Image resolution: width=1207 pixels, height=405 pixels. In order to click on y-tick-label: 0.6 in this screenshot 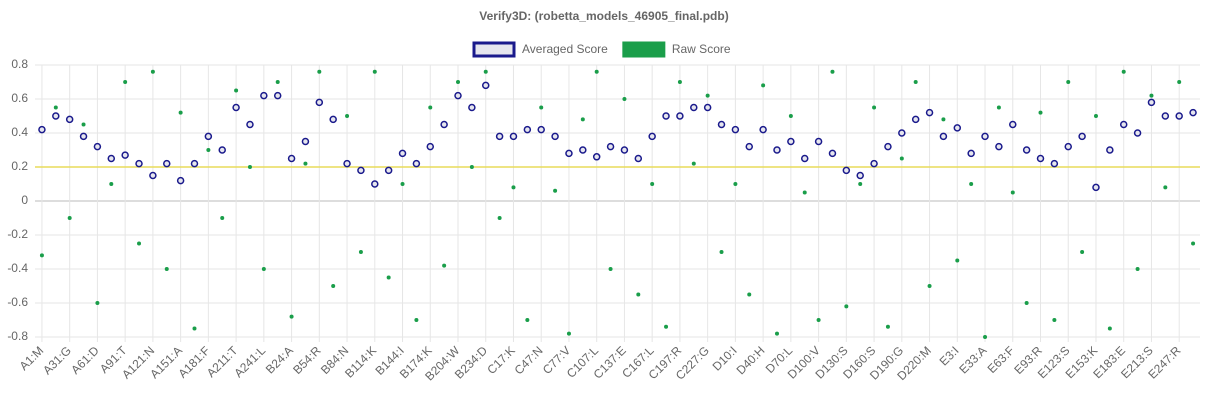, I will do `click(19, 98)`.